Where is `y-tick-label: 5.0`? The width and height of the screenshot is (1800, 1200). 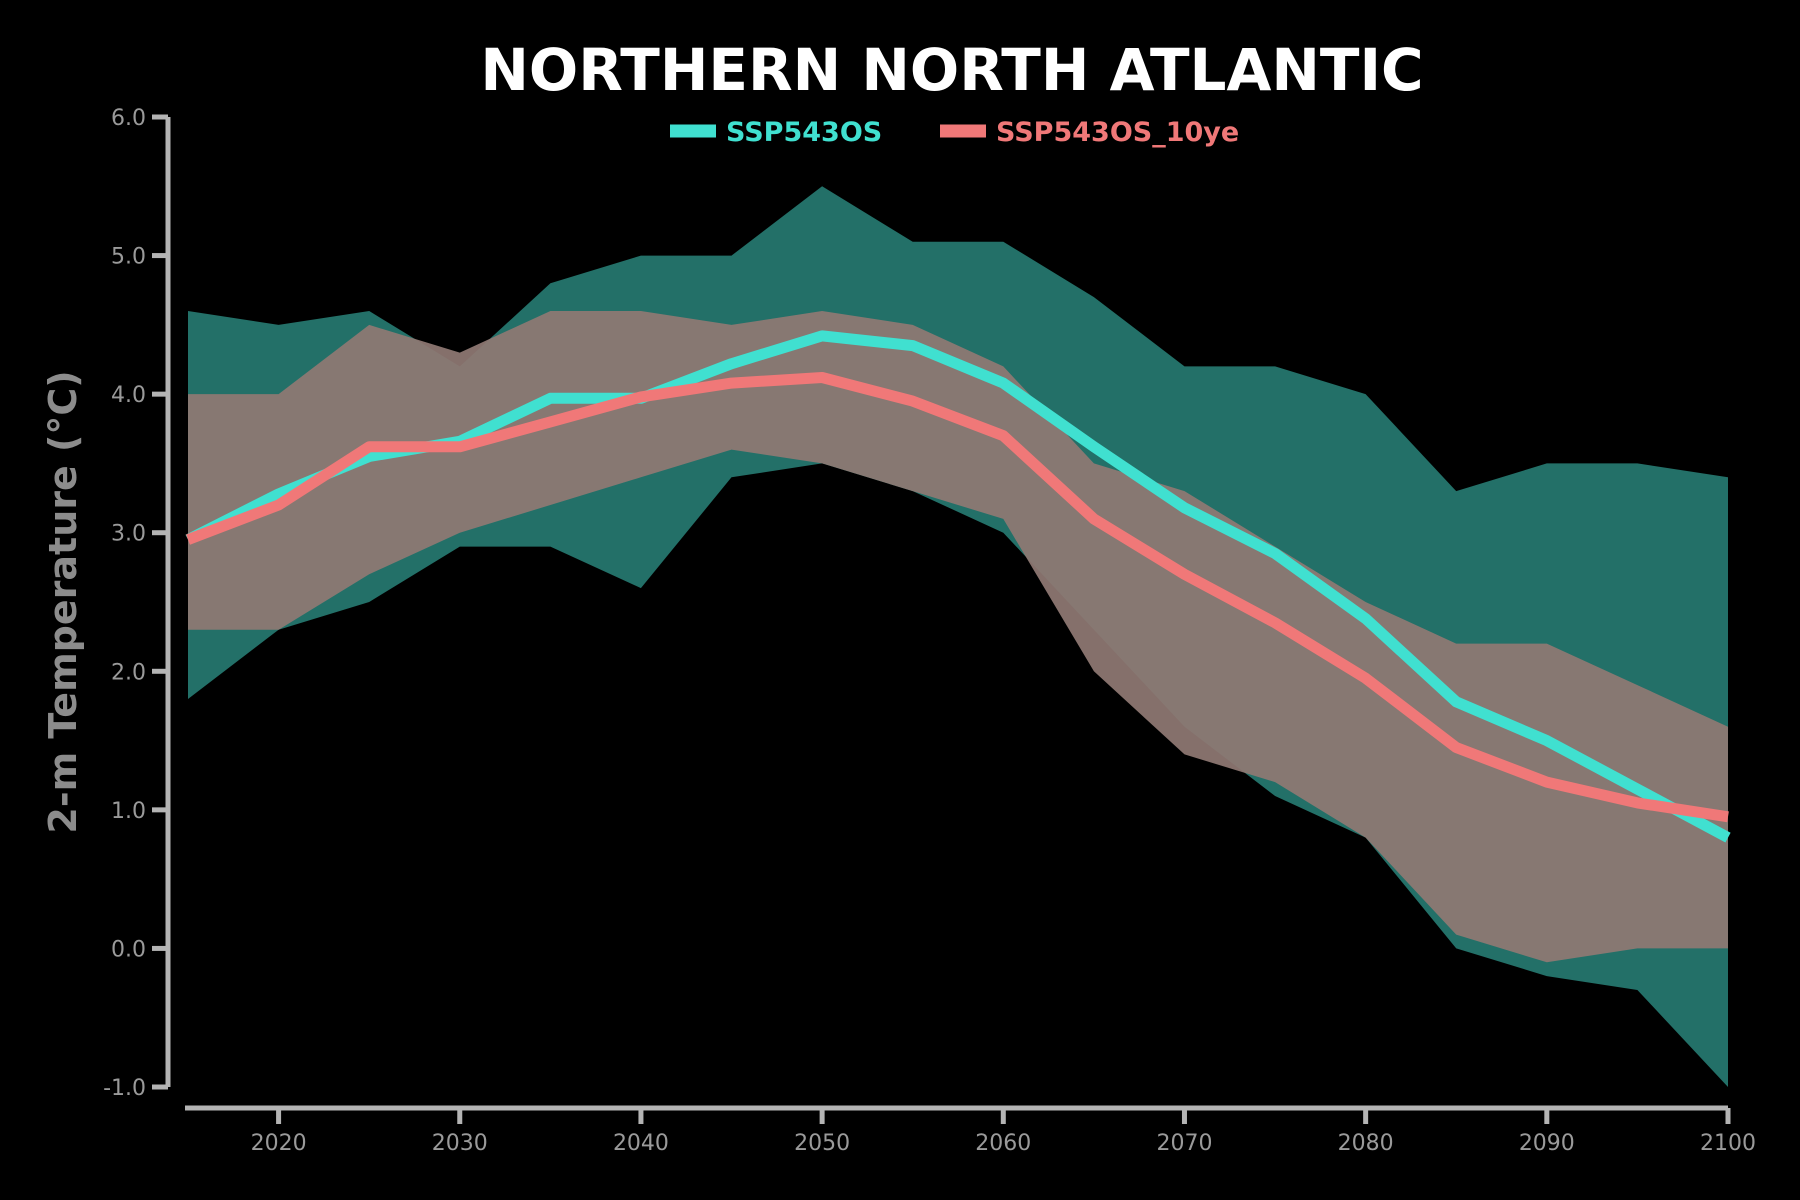 y-tick-label: 5.0 is located at coordinates (128, 257).